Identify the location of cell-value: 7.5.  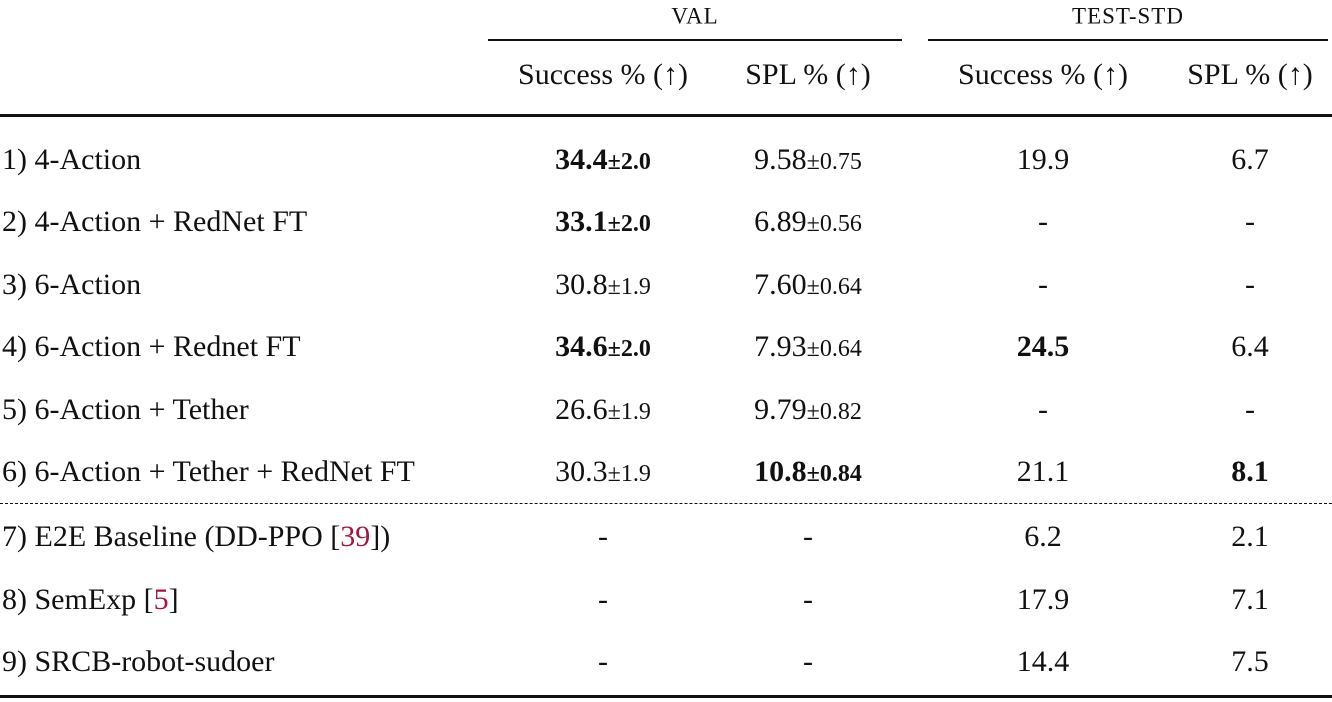
(1250, 661).